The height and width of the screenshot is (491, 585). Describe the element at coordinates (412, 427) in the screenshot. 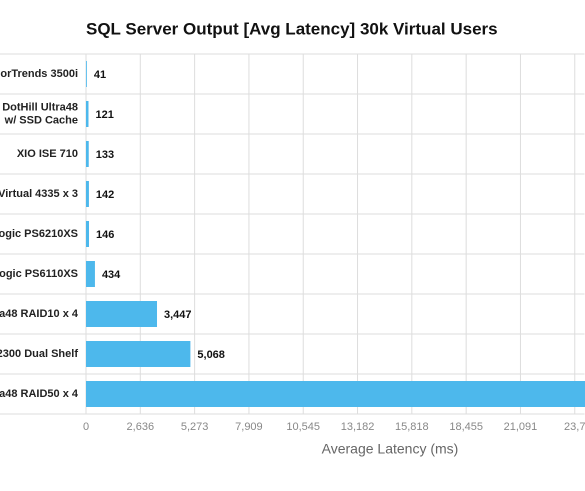

I see `x-tick-label: 15,818` at that location.